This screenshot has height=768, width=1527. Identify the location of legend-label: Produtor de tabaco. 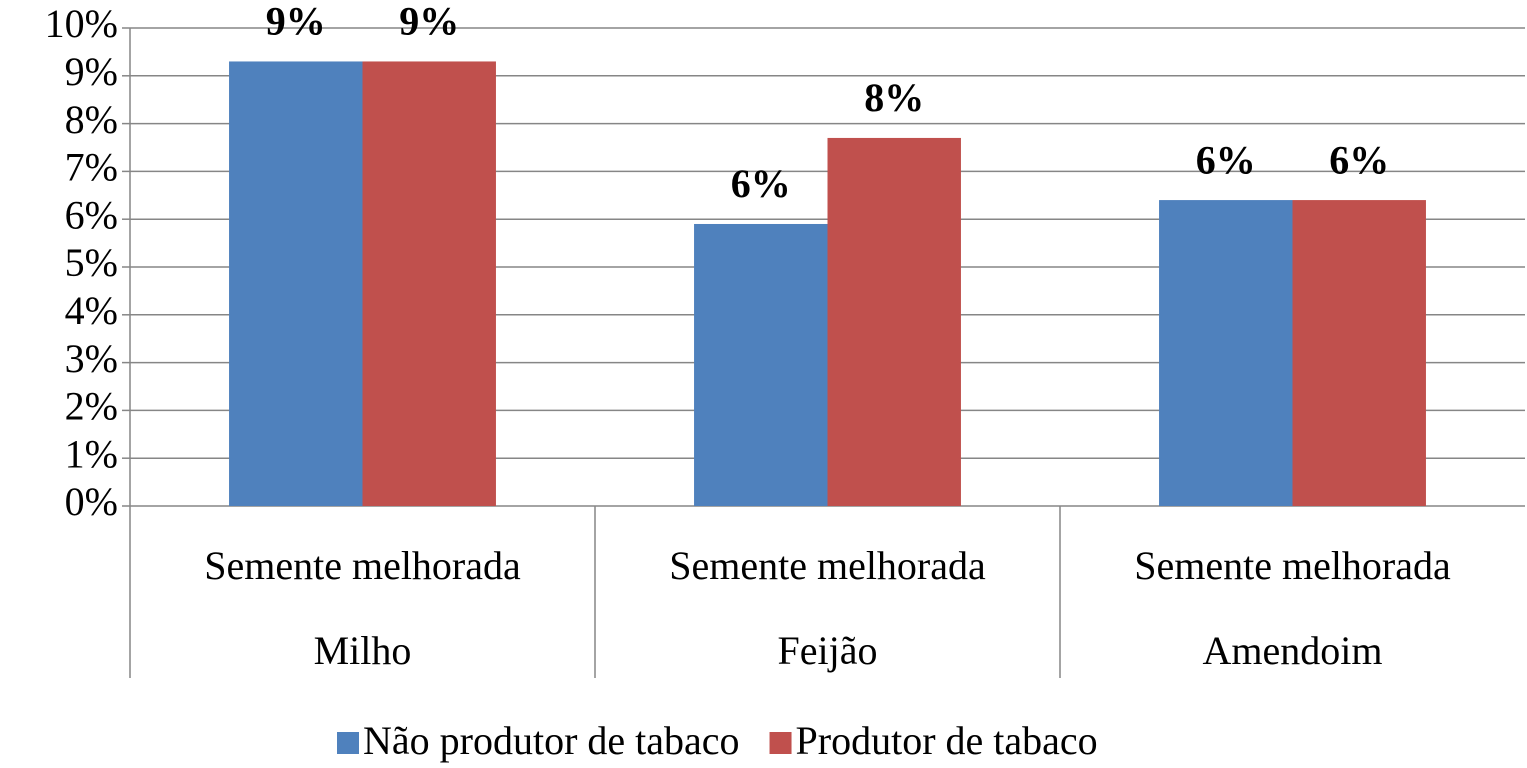
(947, 740).